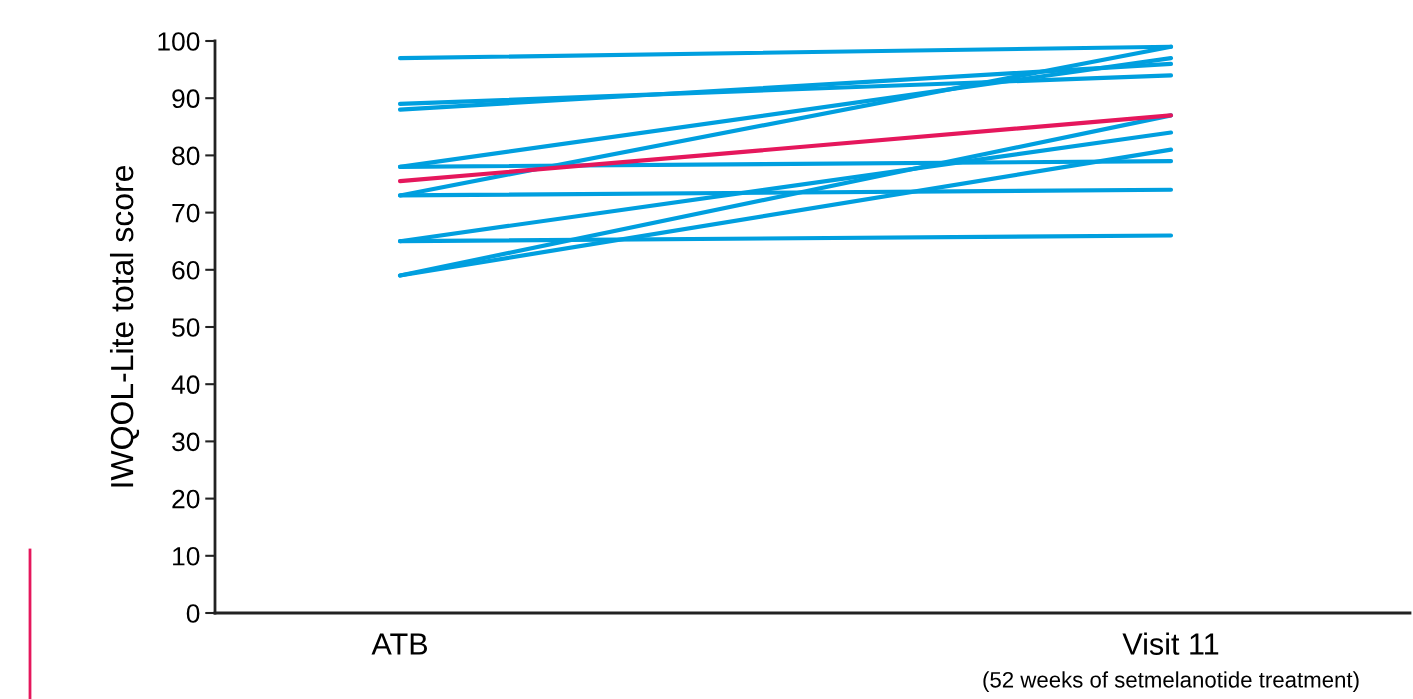  What do you see at coordinates (186, 442) in the screenshot?
I see `y-tick-label: 30` at bounding box center [186, 442].